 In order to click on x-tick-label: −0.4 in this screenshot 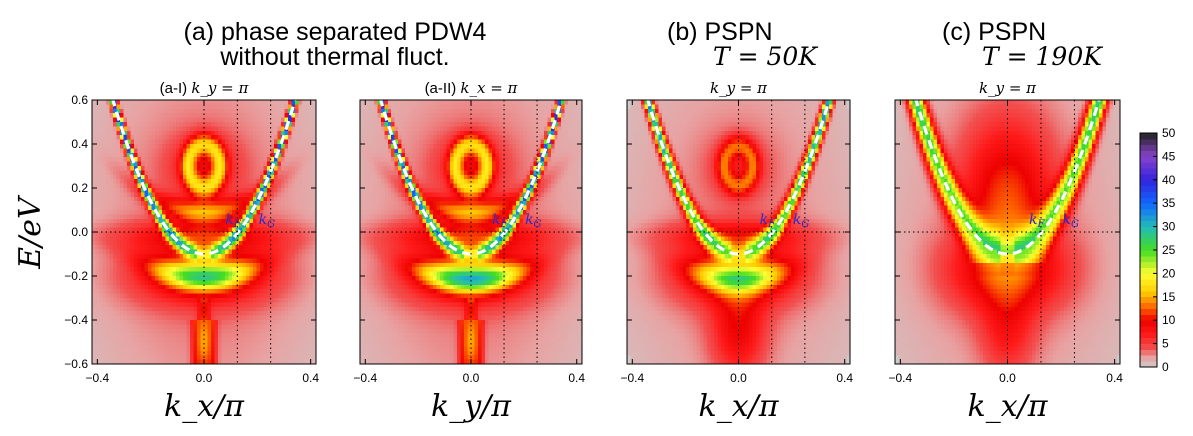, I will do `click(97, 378)`.